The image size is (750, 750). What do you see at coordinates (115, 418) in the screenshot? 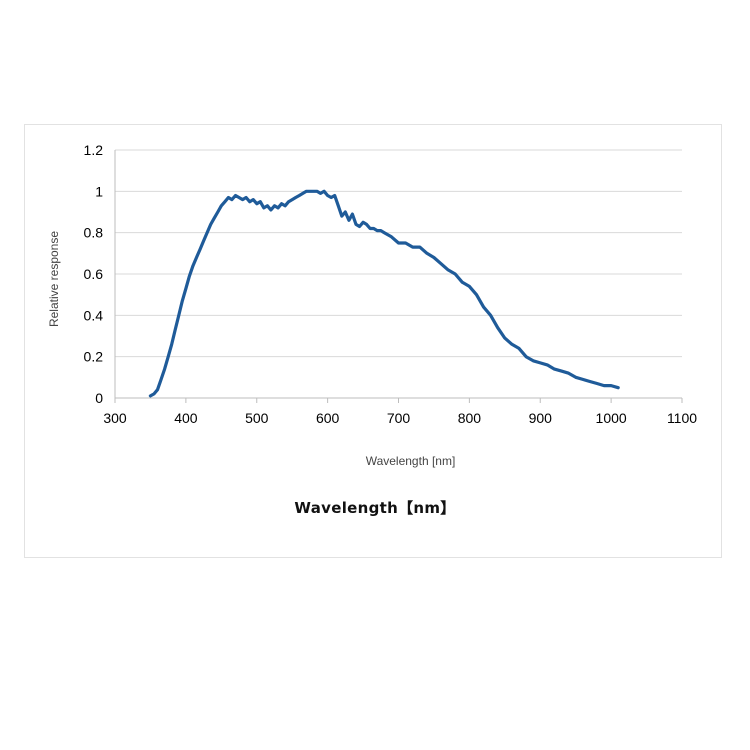
I see `x-tick-label: 300` at bounding box center [115, 418].